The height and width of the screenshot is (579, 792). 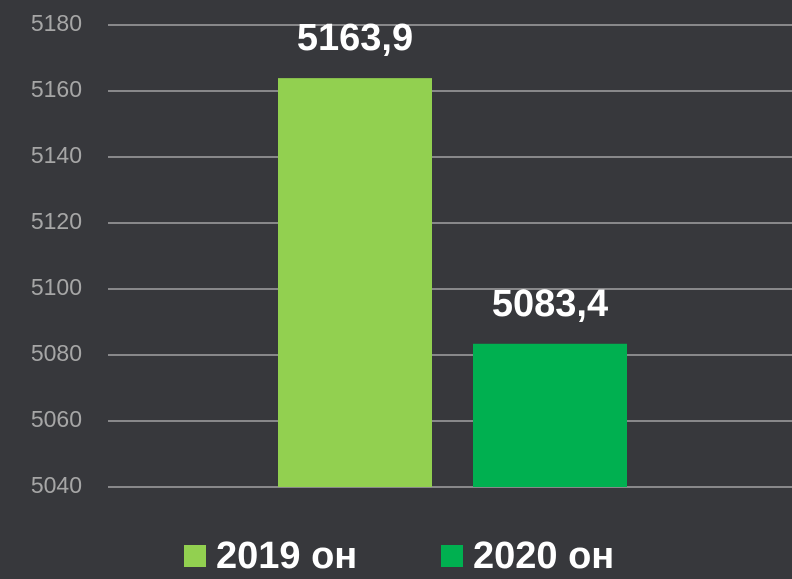 What do you see at coordinates (56, 419) in the screenshot?
I see `y-tick-label: 5060` at bounding box center [56, 419].